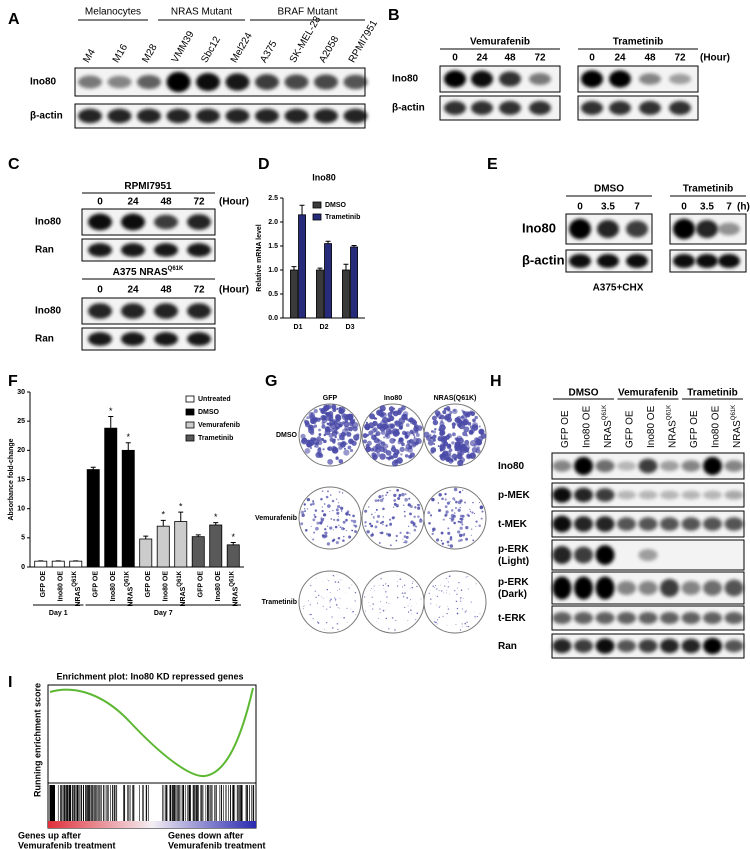 The height and width of the screenshot is (849, 750). Describe the element at coordinates (324, 327) in the screenshot. I see `x-tick-label: D2` at that location.